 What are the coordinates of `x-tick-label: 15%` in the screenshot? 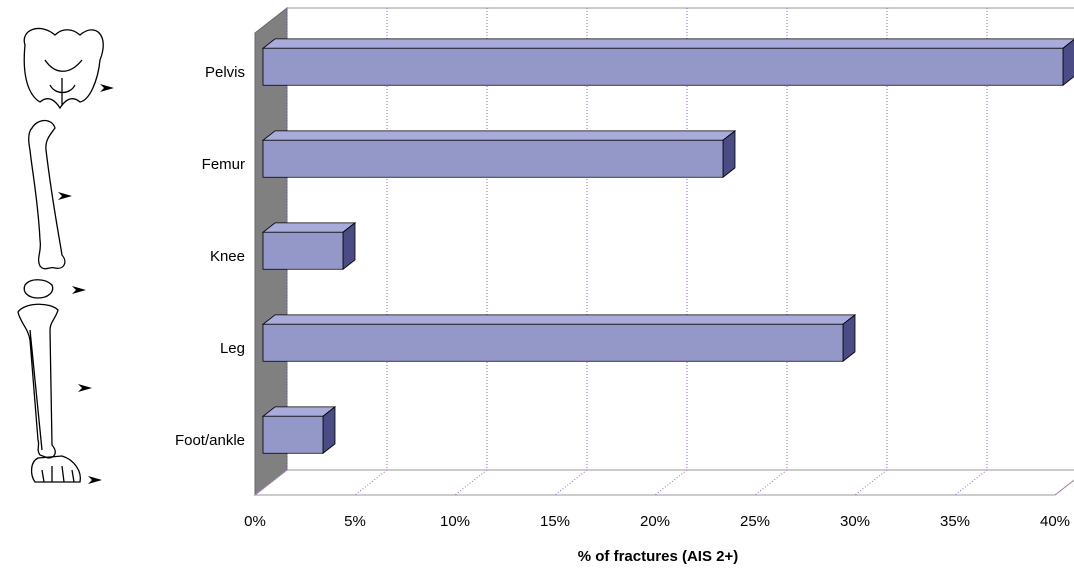 It's located at (555, 521).